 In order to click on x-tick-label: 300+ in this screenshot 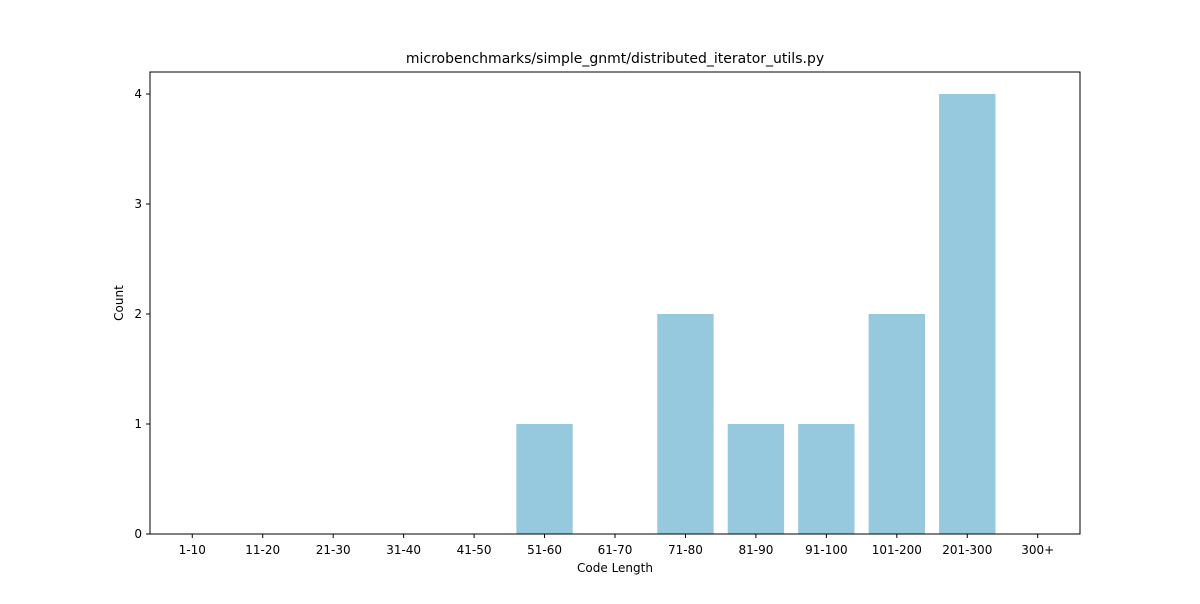, I will do `click(1037, 550)`.